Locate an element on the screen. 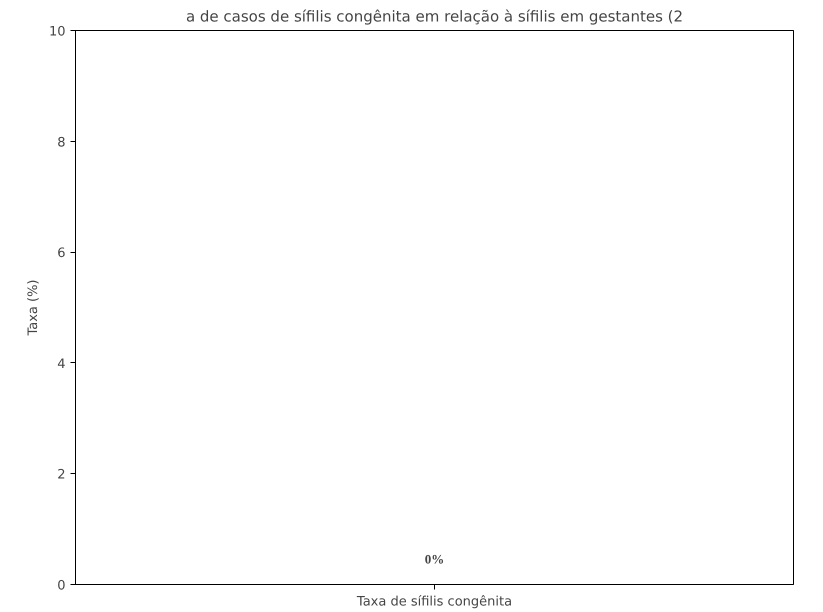  chart-title: a de casos de sífilis congênita em relação à sífilis em gestantes (2 is located at coordinates (435, 17).